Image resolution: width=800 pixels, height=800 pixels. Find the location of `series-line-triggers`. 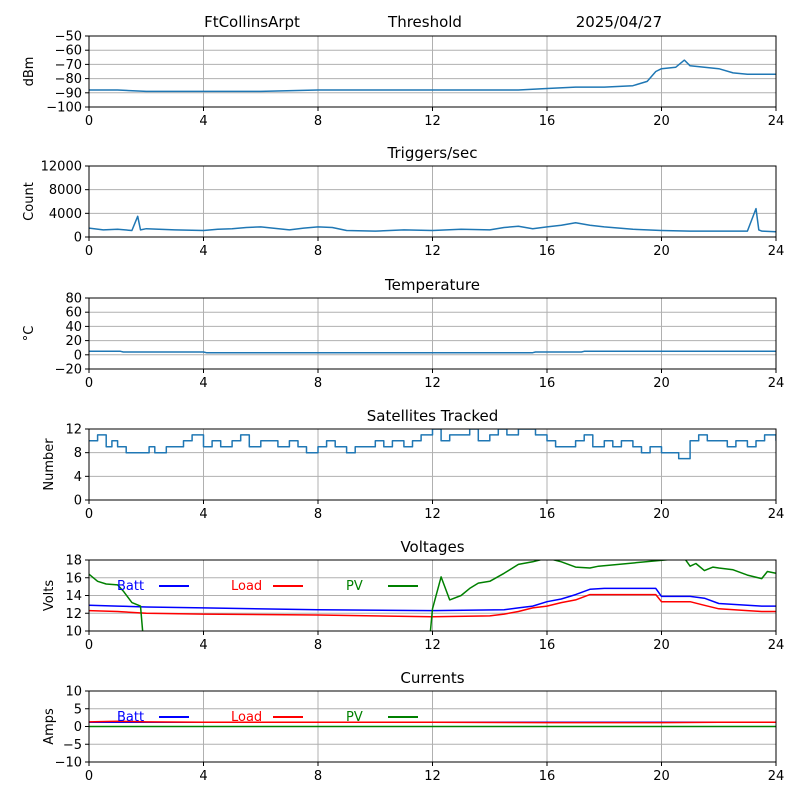

series-line-triggers is located at coordinates (432, 220).